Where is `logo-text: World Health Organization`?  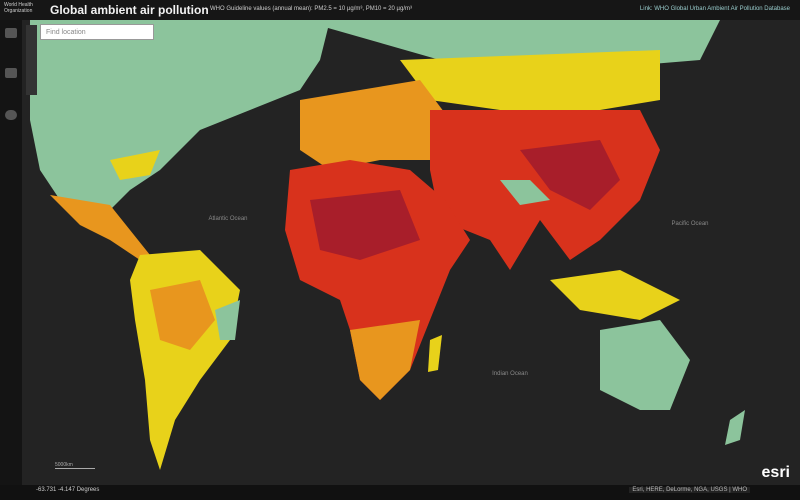 logo-text: World Health Organization is located at coordinates (18, 8).